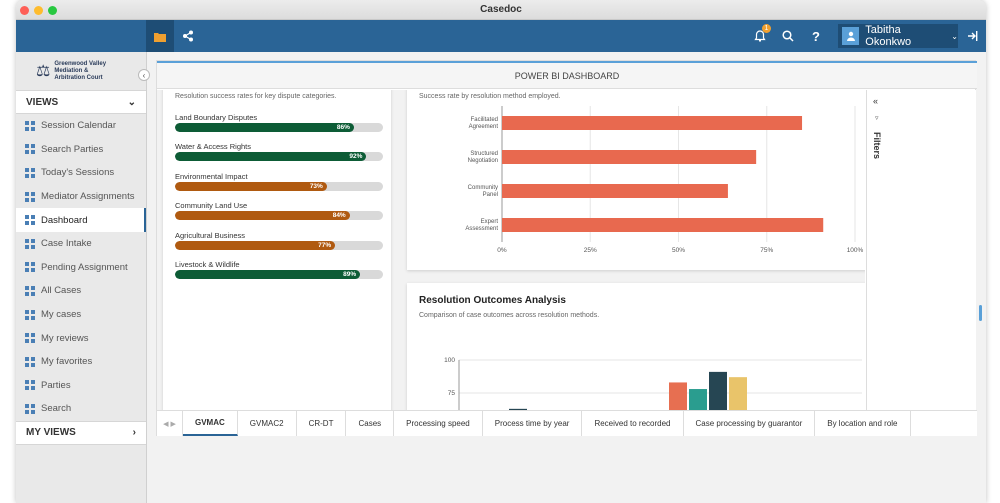 The image size is (1000, 503). What do you see at coordinates (88, 197) in the screenshot?
I see `sidebar-item-label: Mediator Assignments` at bounding box center [88, 197].